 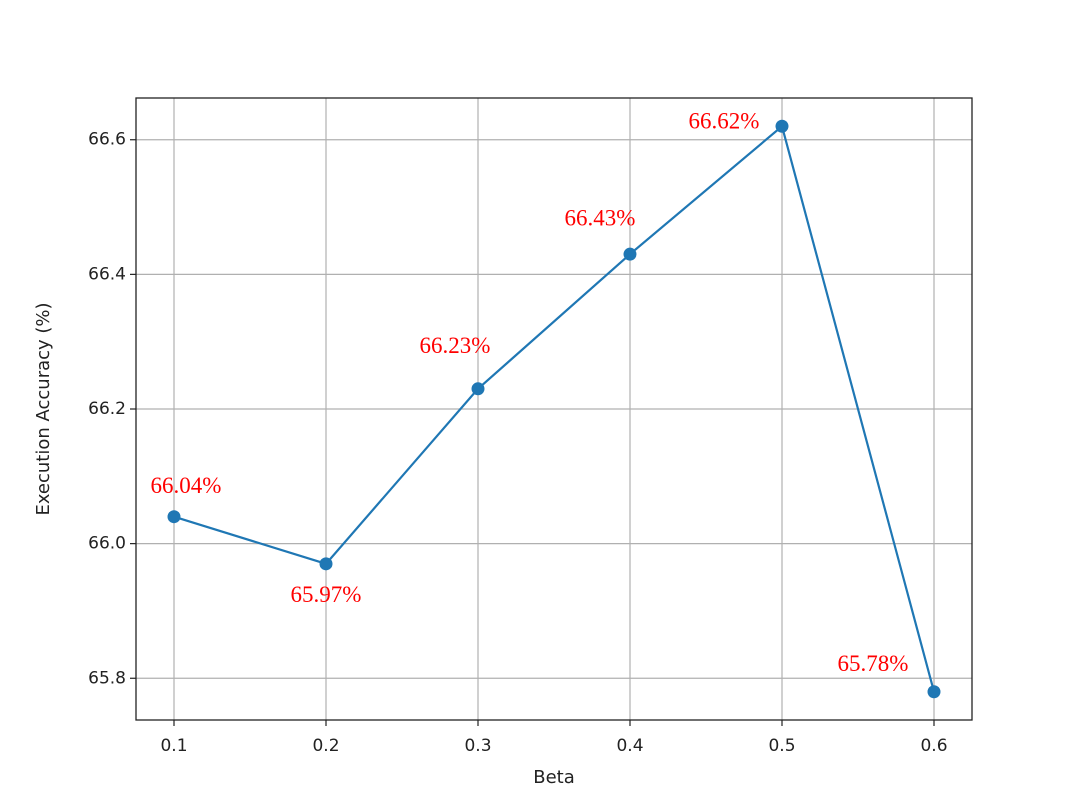 I want to click on x-tick-label: 0.1, so click(x=173, y=746).